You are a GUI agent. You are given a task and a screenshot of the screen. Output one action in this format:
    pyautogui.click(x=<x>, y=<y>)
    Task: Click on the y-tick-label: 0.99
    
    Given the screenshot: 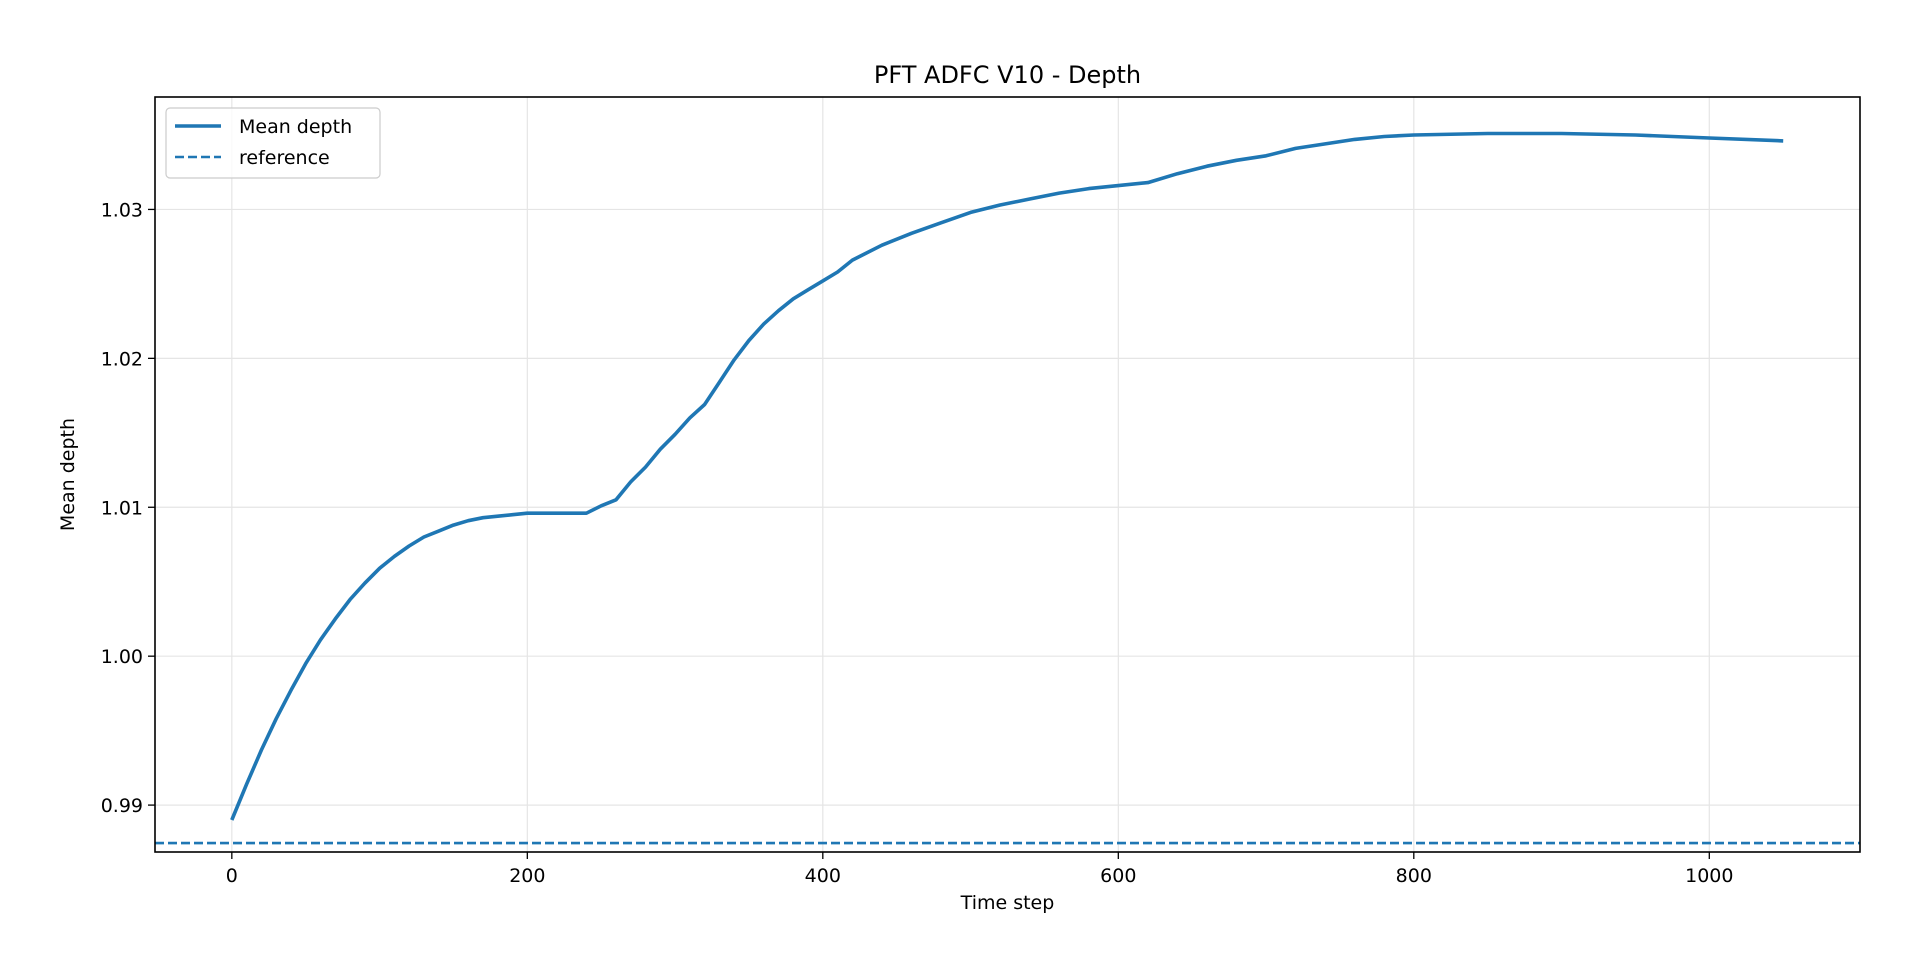 What is the action you would take?
    pyautogui.click(x=122, y=806)
    